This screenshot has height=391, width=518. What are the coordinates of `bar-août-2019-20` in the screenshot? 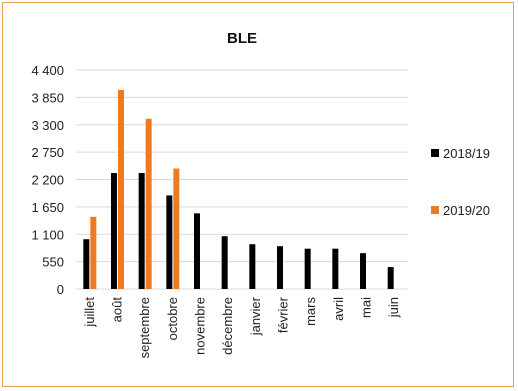 It's located at (121, 189).